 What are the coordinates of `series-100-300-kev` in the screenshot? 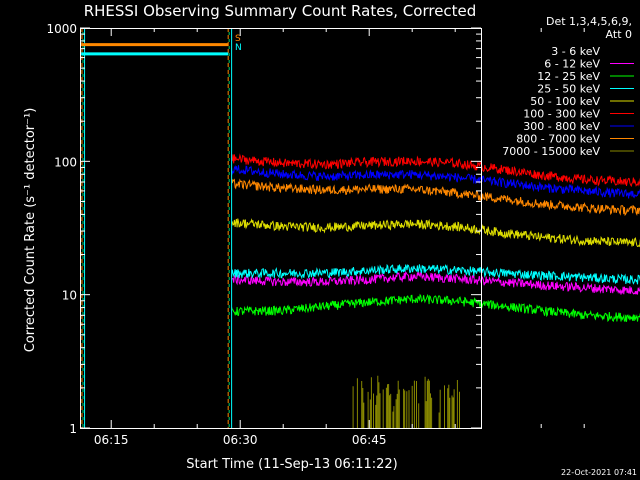 It's located at (435, 170).